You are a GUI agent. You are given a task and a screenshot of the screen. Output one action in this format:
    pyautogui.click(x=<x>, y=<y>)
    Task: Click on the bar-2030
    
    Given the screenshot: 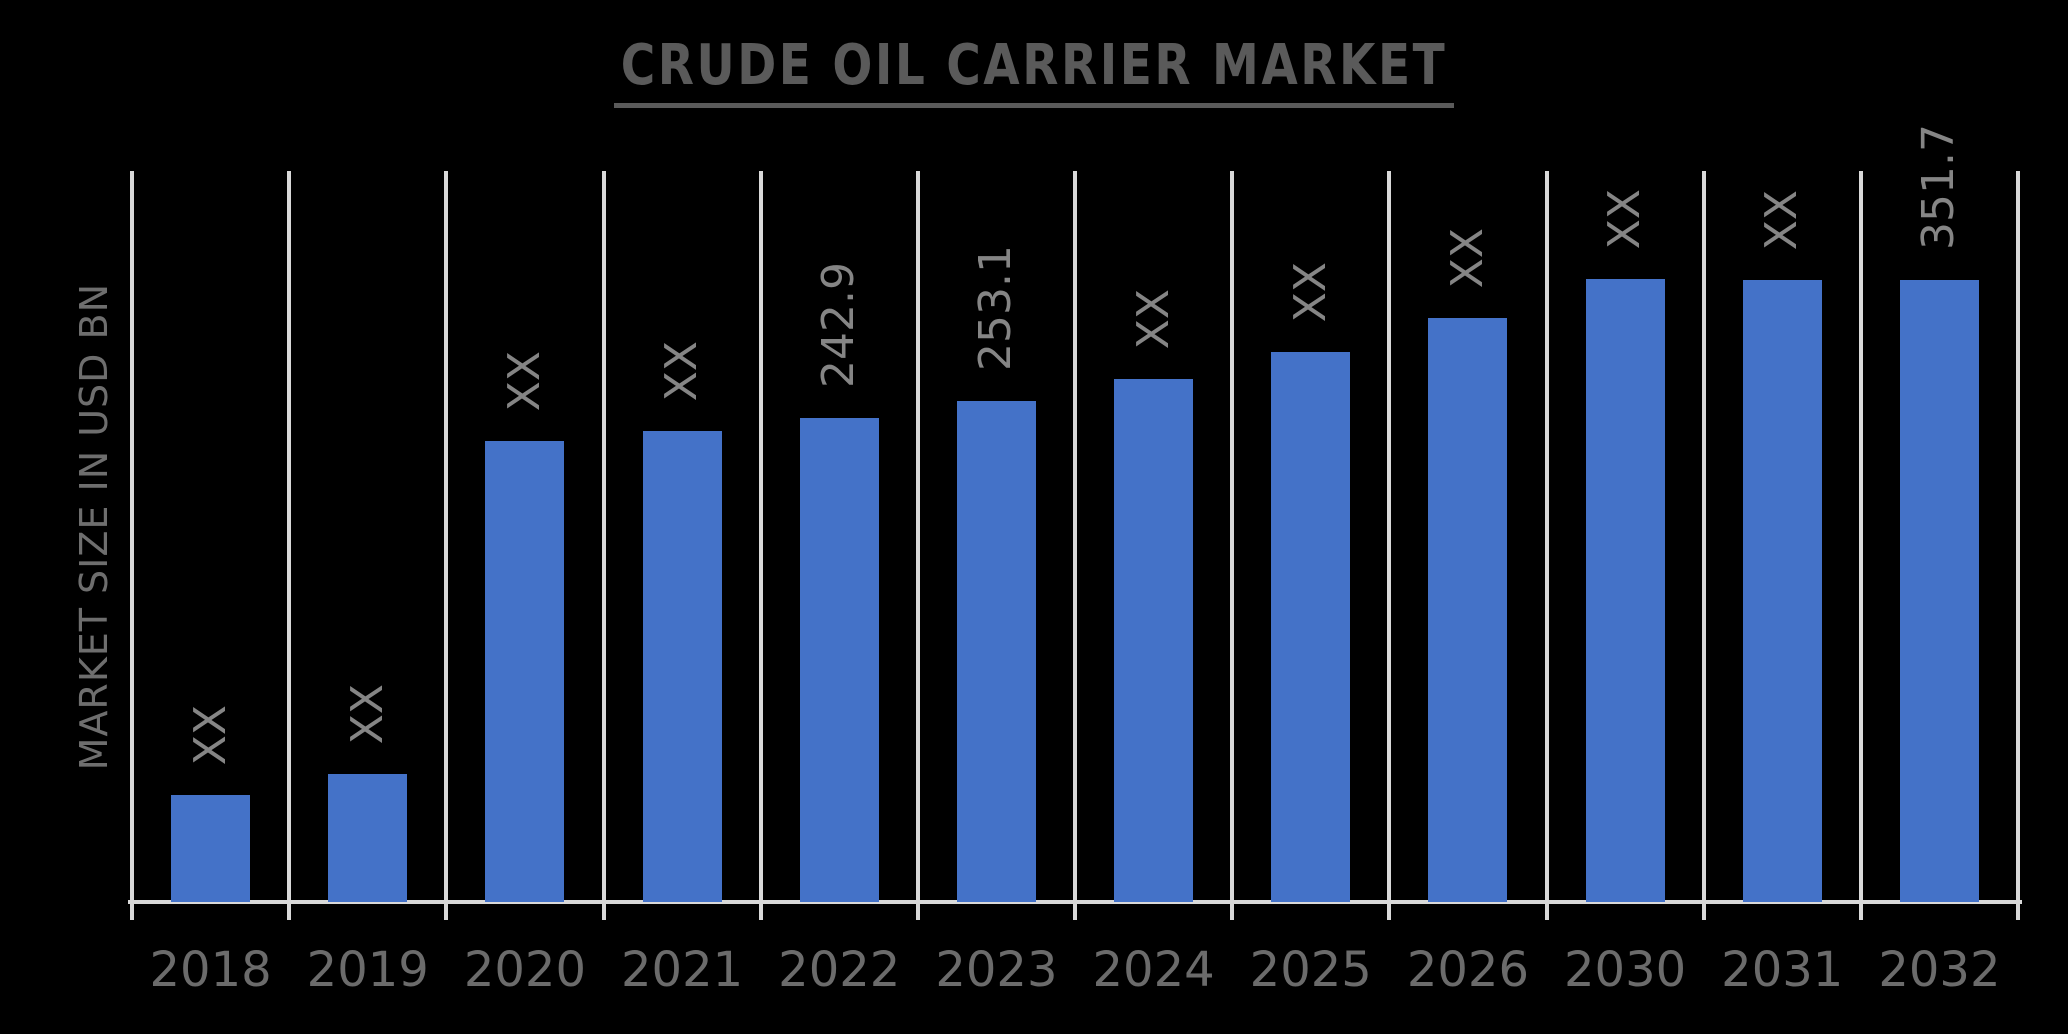 What is the action you would take?
    pyautogui.click(x=1625, y=590)
    